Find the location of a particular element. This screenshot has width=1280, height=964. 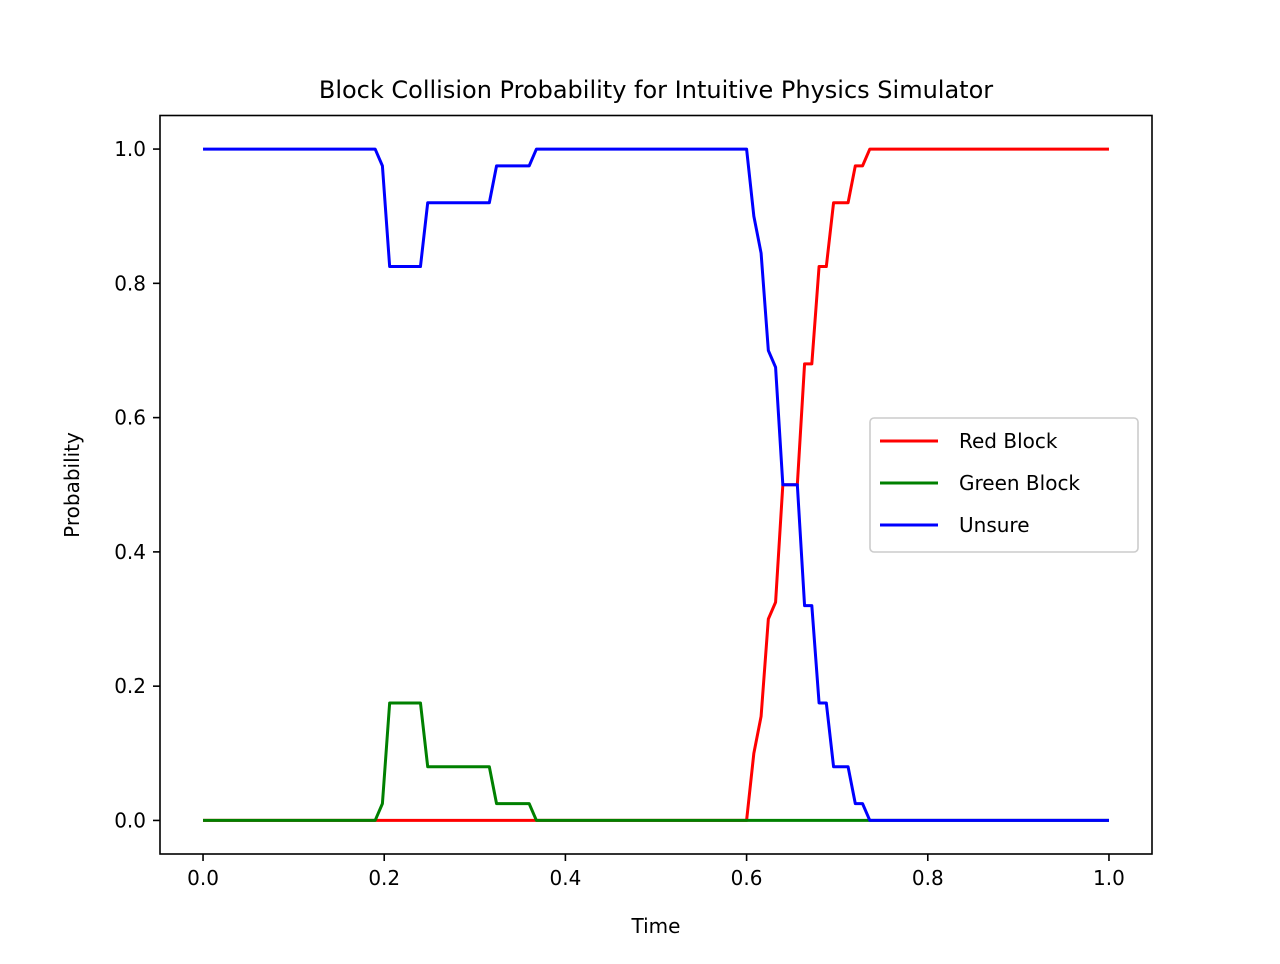

legend-entries: Red Block Green Block Unsure is located at coordinates (980, 483).